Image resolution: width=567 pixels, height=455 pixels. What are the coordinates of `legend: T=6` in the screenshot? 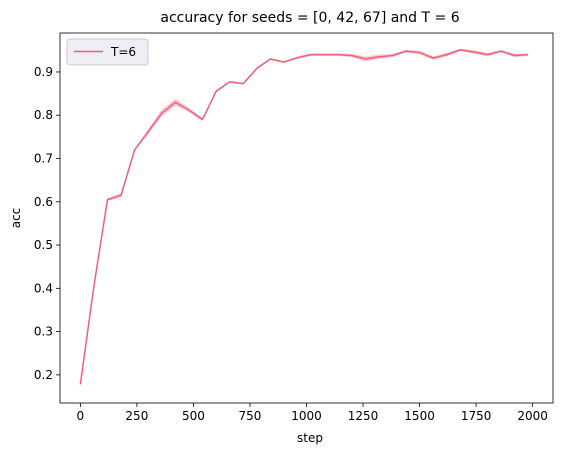 It's located at (107, 52).